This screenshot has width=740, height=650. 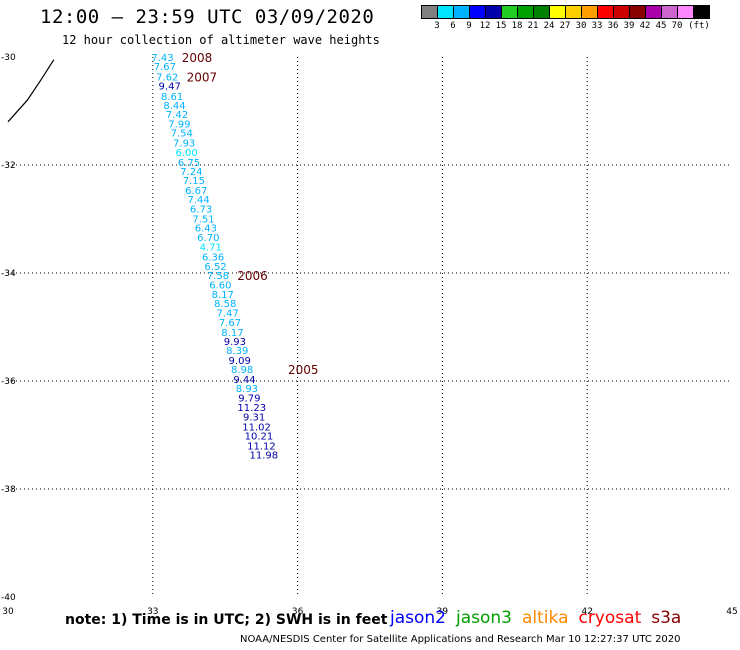 I want to click on wave-height-label: 7.47, so click(x=227, y=313).